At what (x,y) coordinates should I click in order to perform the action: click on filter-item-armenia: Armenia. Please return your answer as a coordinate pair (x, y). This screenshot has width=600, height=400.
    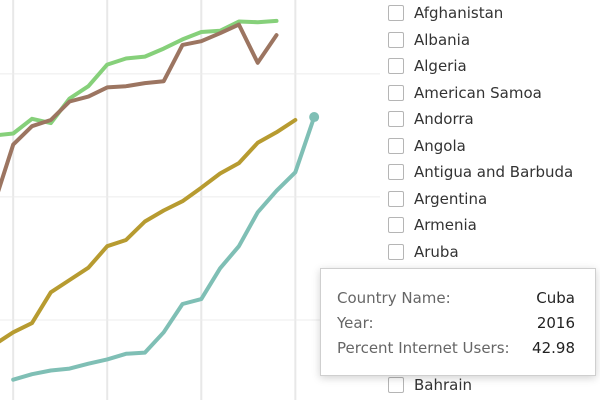
    Looking at the image, I should click on (494, 225).